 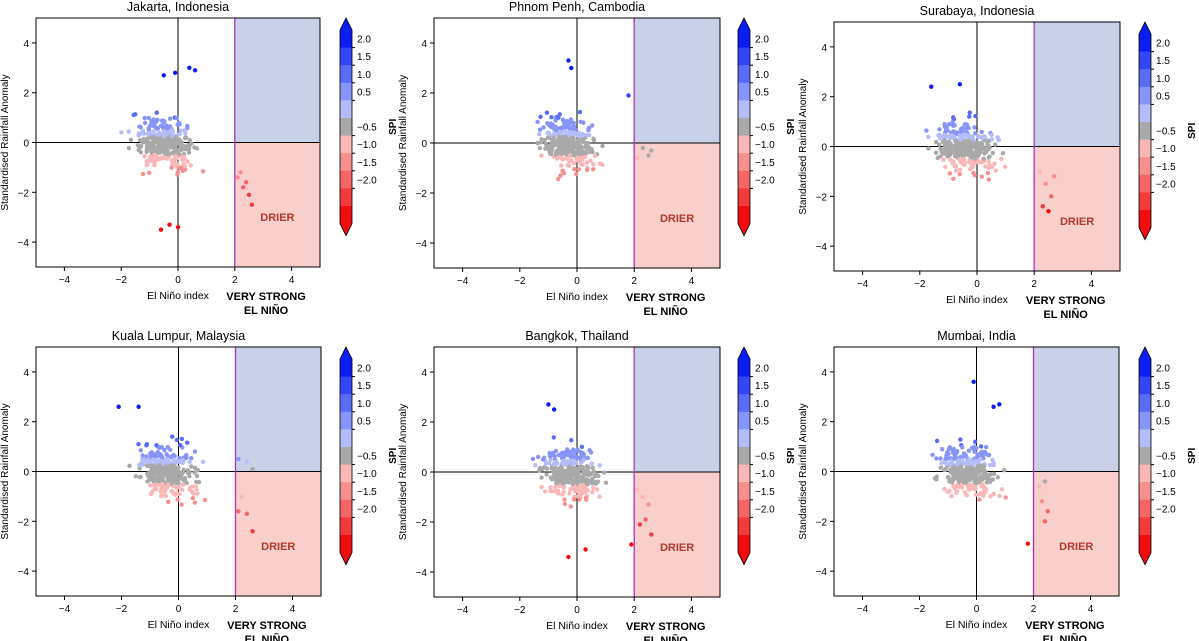 I want to click on x-tick-label: 4, so click(x=1092, y=284).